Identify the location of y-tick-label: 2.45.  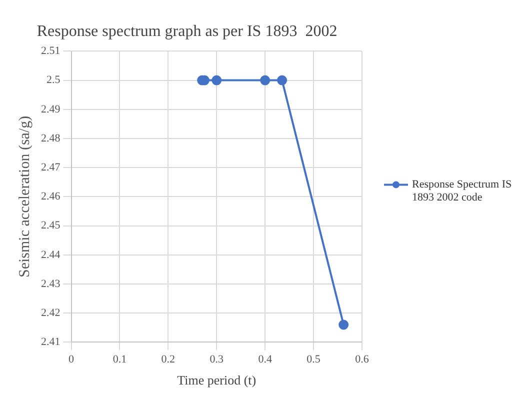
(51, 226).